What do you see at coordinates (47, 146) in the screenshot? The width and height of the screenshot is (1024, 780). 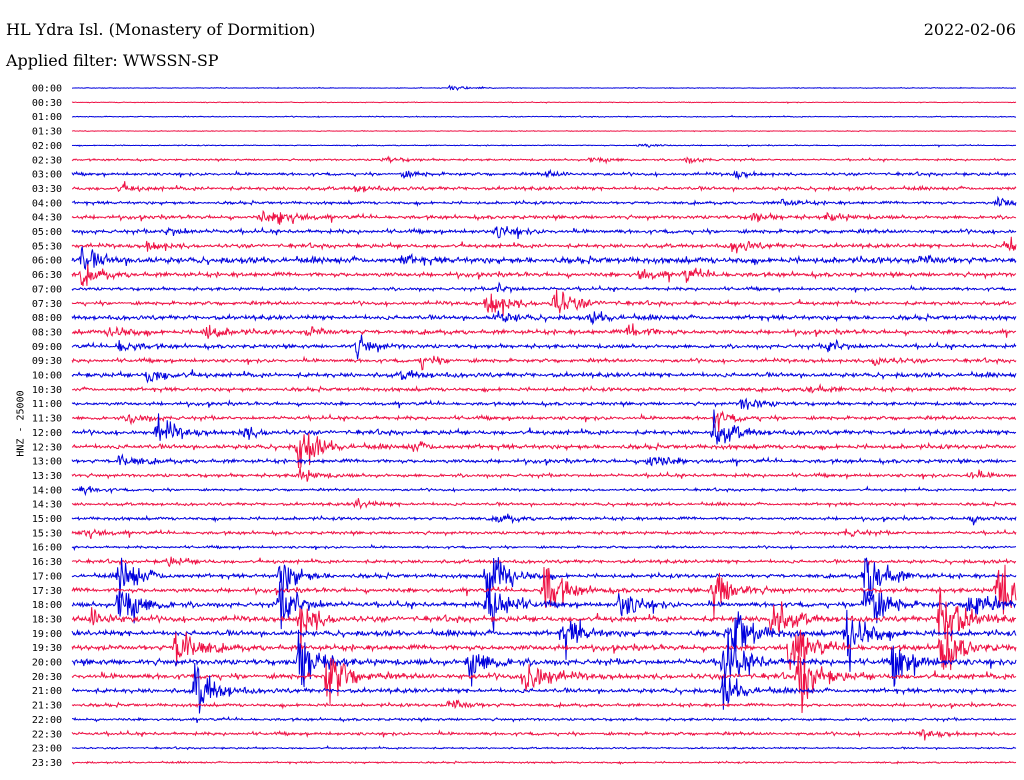 I see `time-tick-label: 02:00` at bounding box center [47, 146].